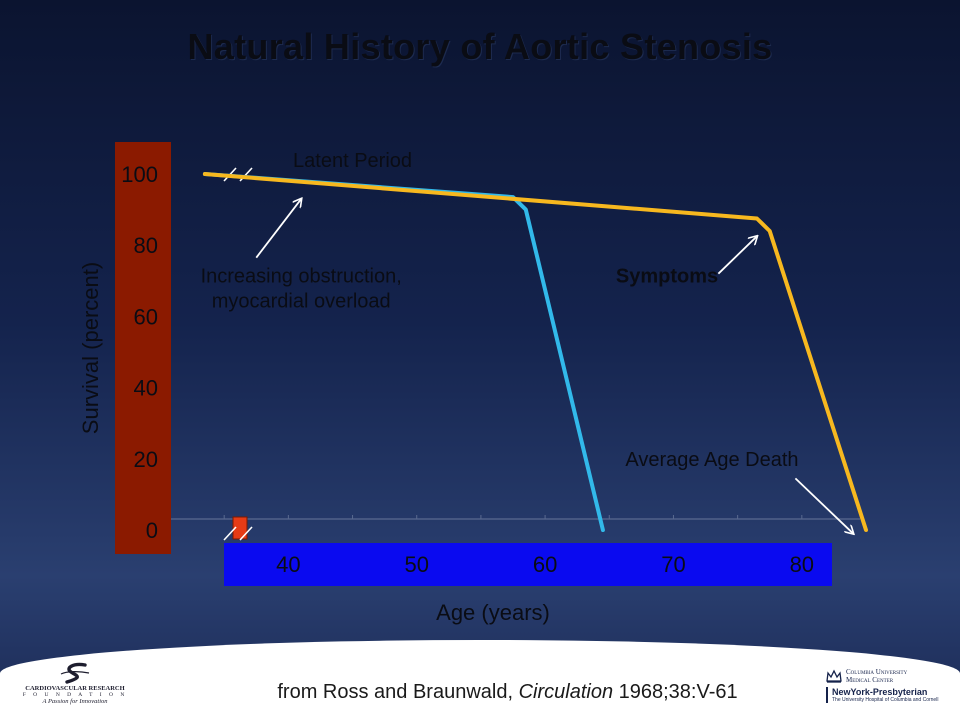 This screenshot has height=720, width=960. I want to click on x-axis-title: Age (years), so click(493, 612).